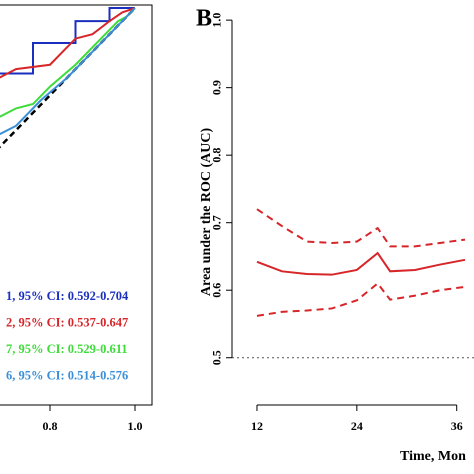  I want to click on panel-label: B, so click(204, 19).